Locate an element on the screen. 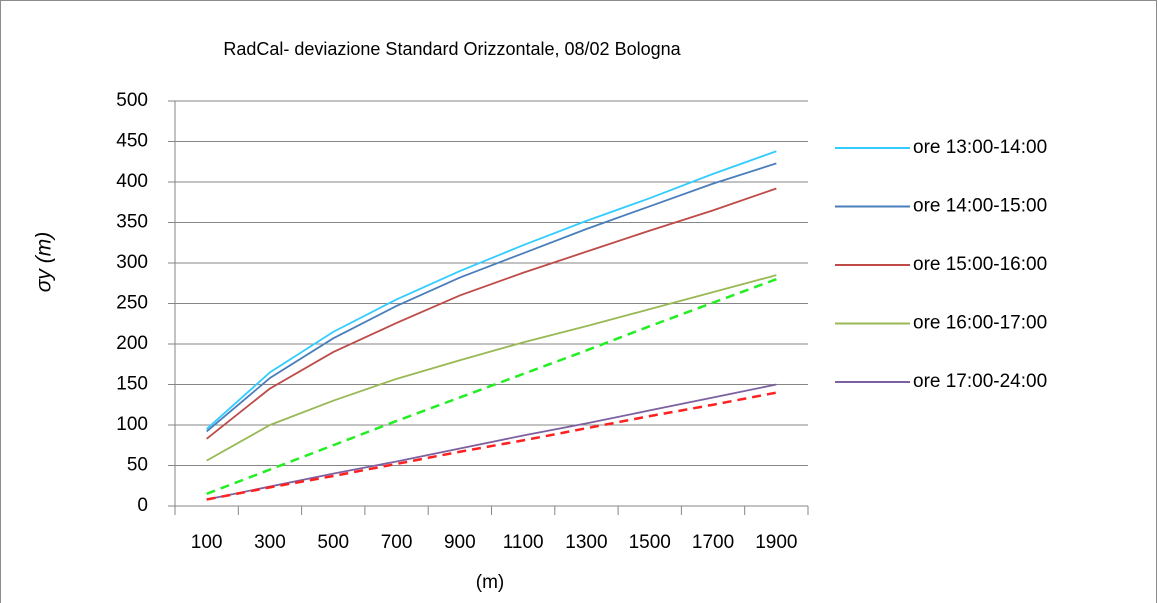 This screenshot has height=603, width=1158. x-tick-label: 500 is located at coordinates (333, 542).